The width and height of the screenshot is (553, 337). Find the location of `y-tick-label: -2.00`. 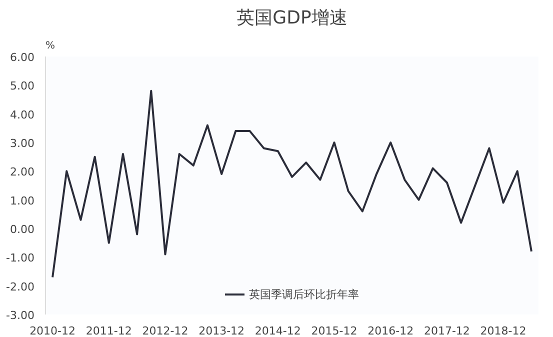

y-tick-label: -2.00 is located at coordinates (20, 287).